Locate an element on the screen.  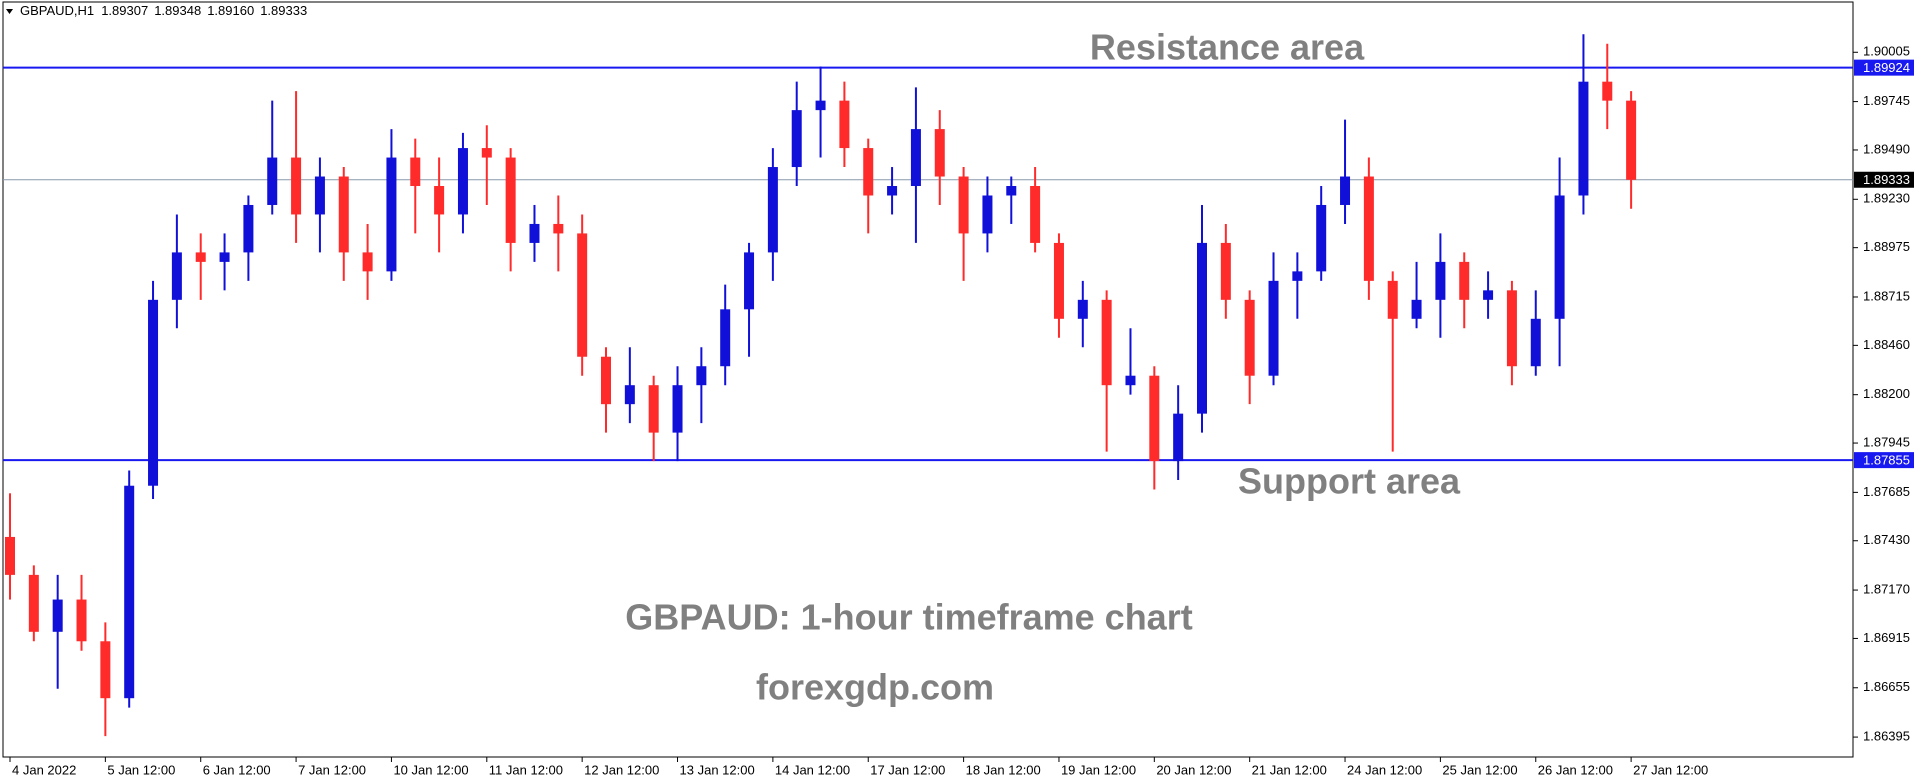
y-tick-label: 1.87685 is located at coordinates (1886, 491).